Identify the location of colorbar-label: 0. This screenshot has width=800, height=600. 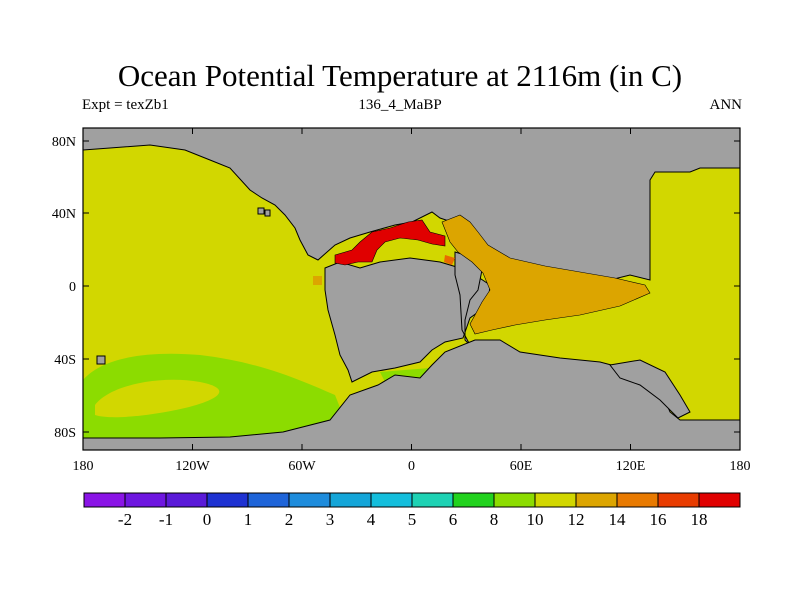
(207, 519).